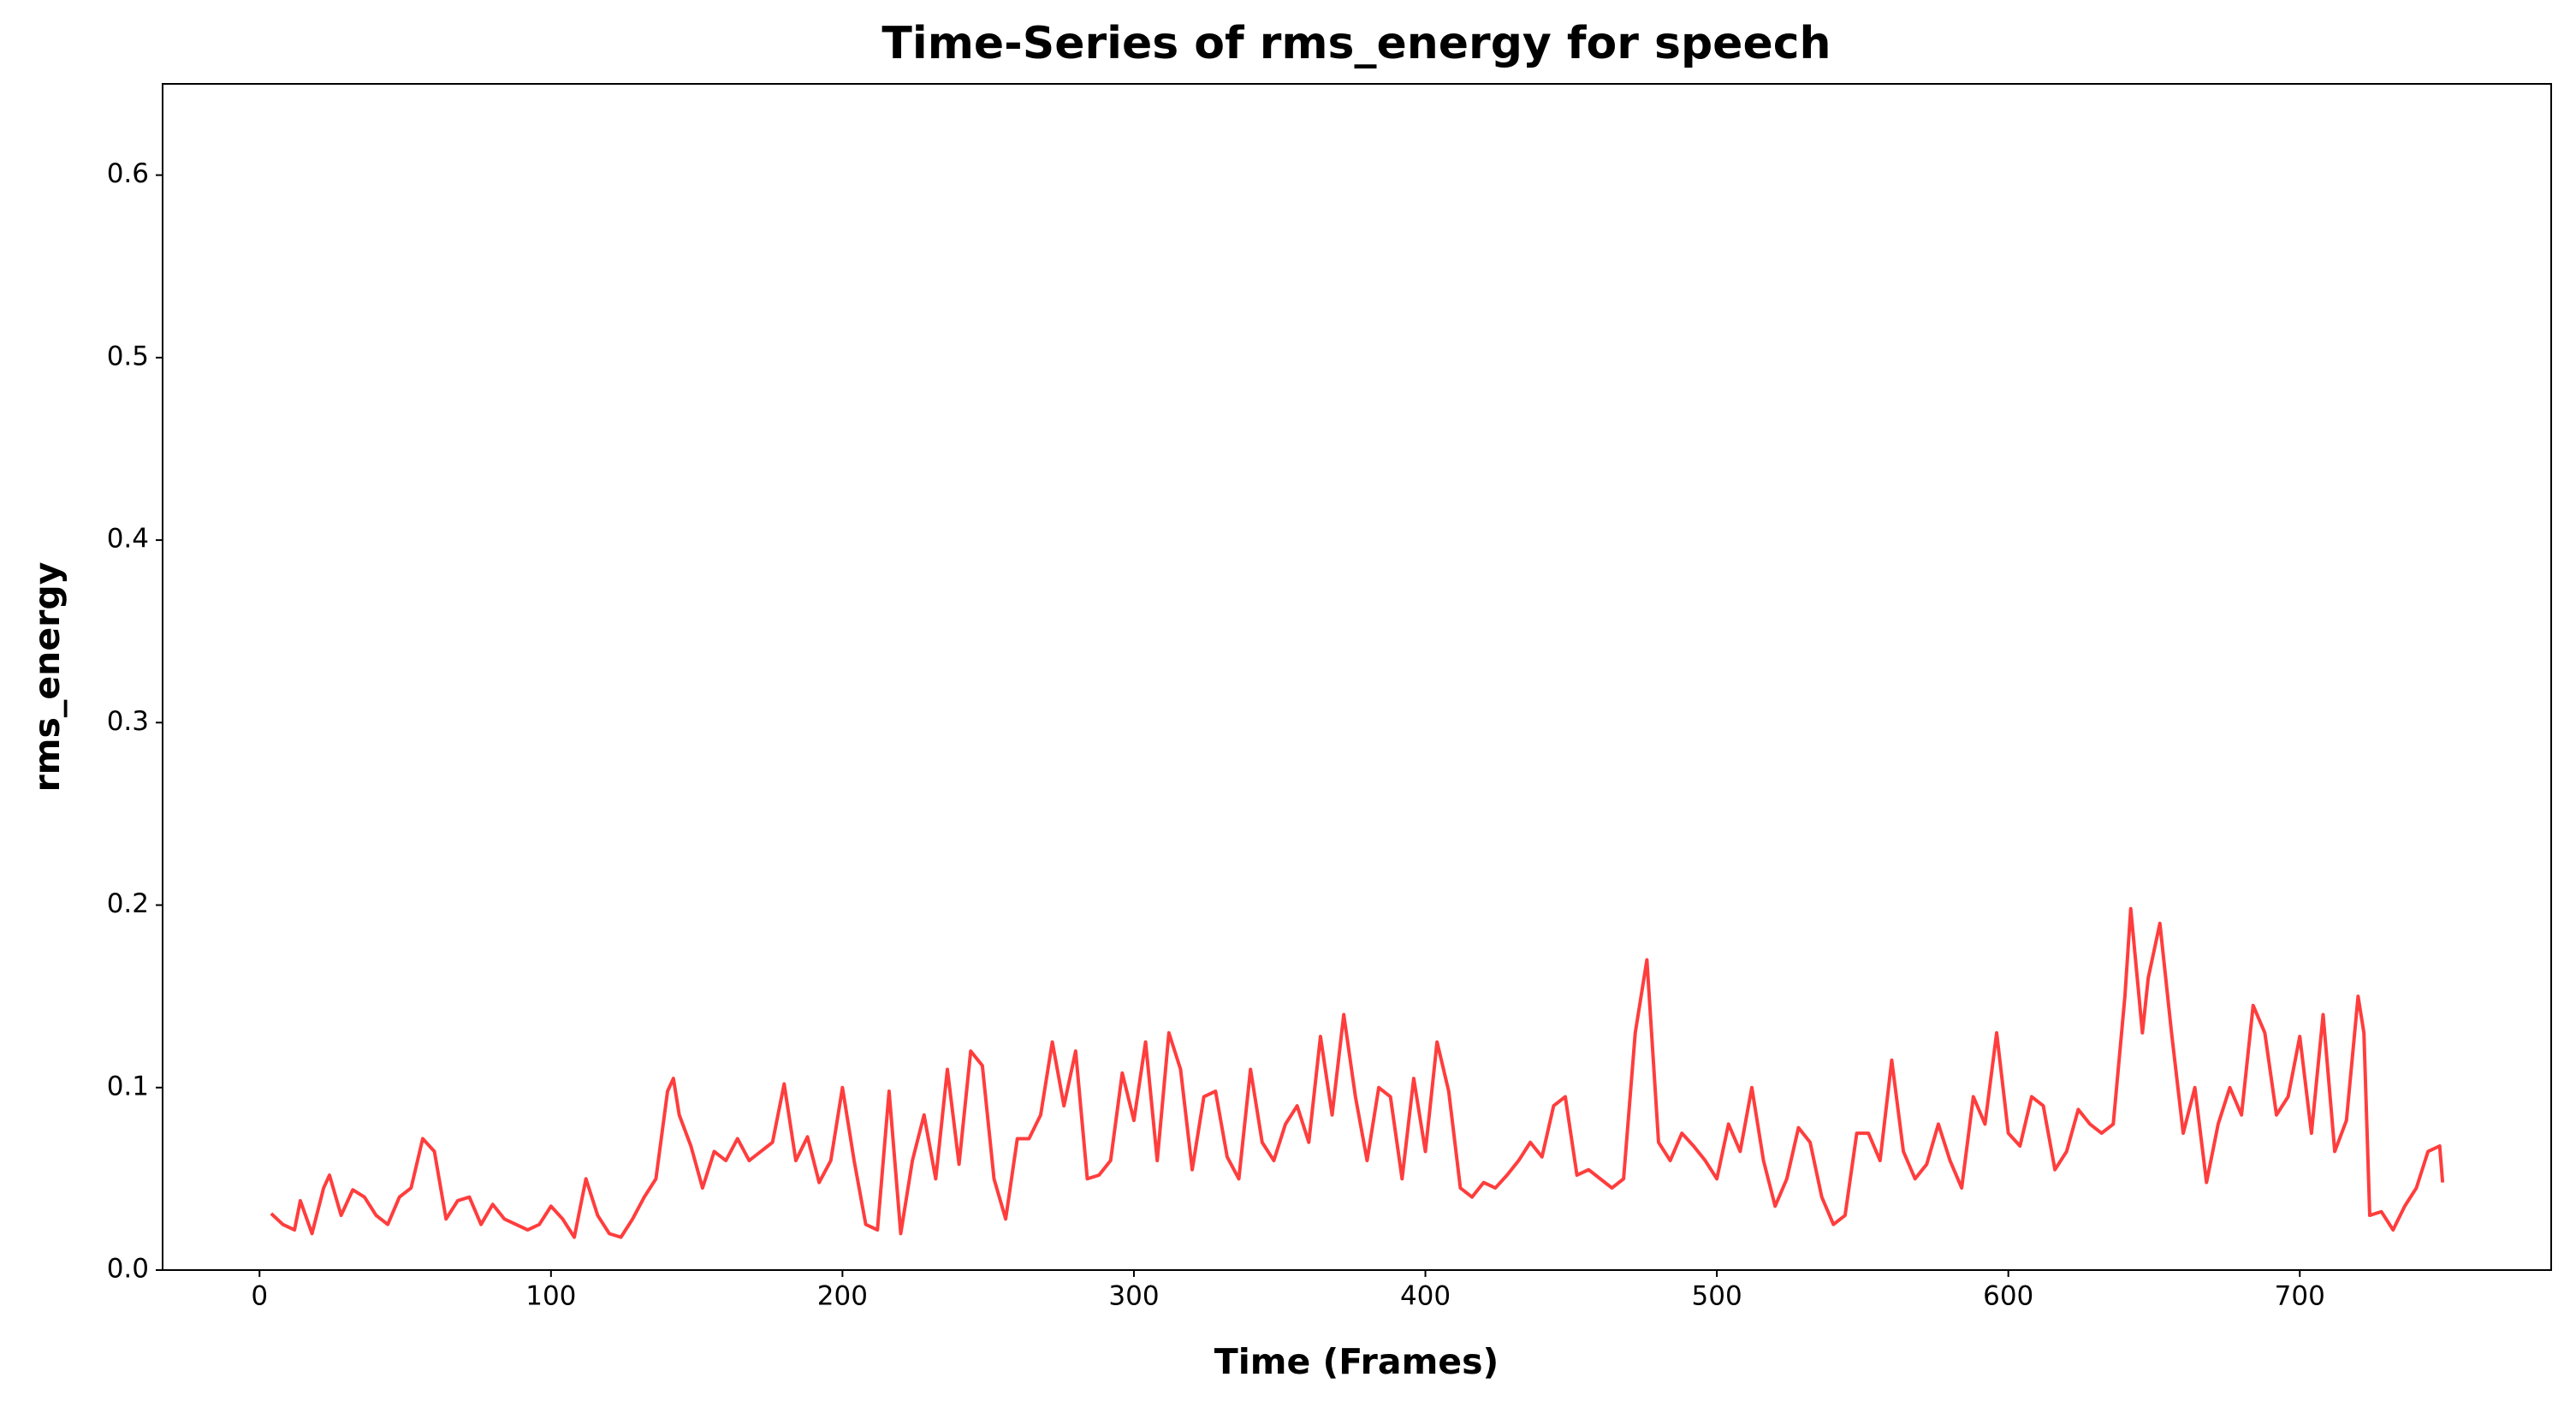 The height and width of the screenshot is (1413, 2576). I want to click on y-tick-label: 0.4, so click(128, 539).